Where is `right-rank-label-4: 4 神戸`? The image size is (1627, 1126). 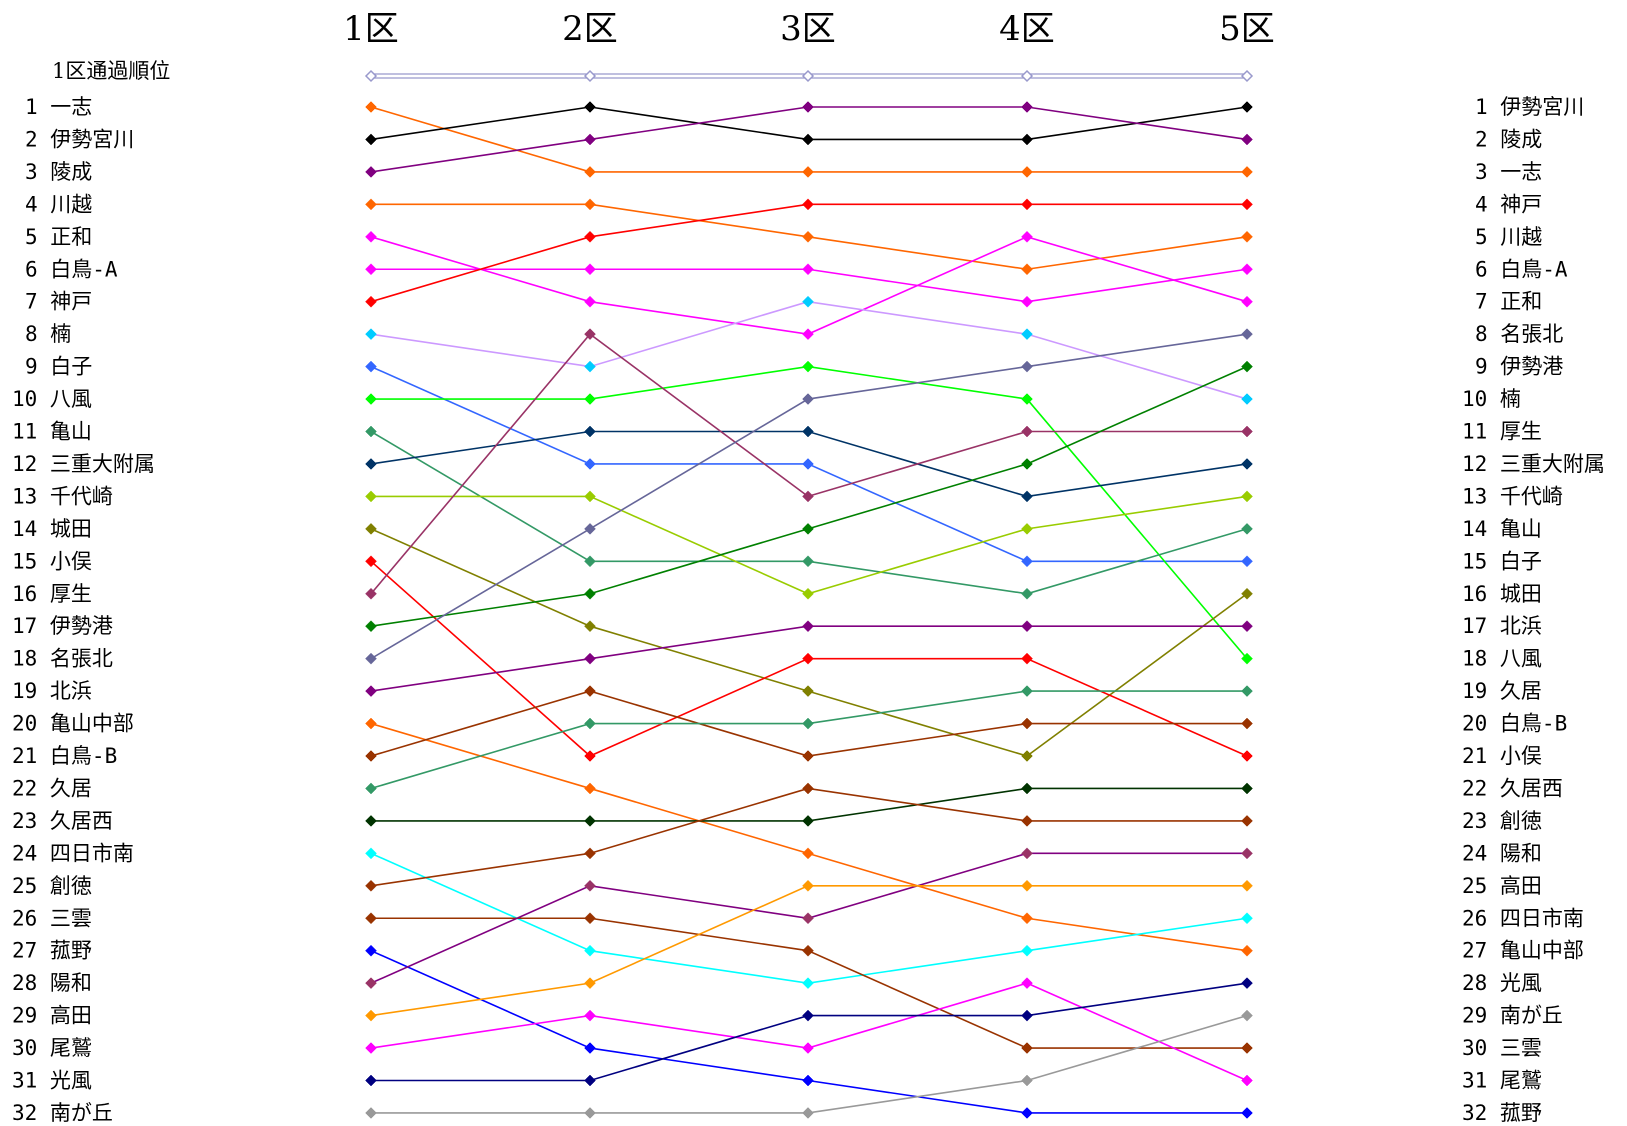
right-rank-label-4: 4 神戸 is located at coordinates (1508, 204).